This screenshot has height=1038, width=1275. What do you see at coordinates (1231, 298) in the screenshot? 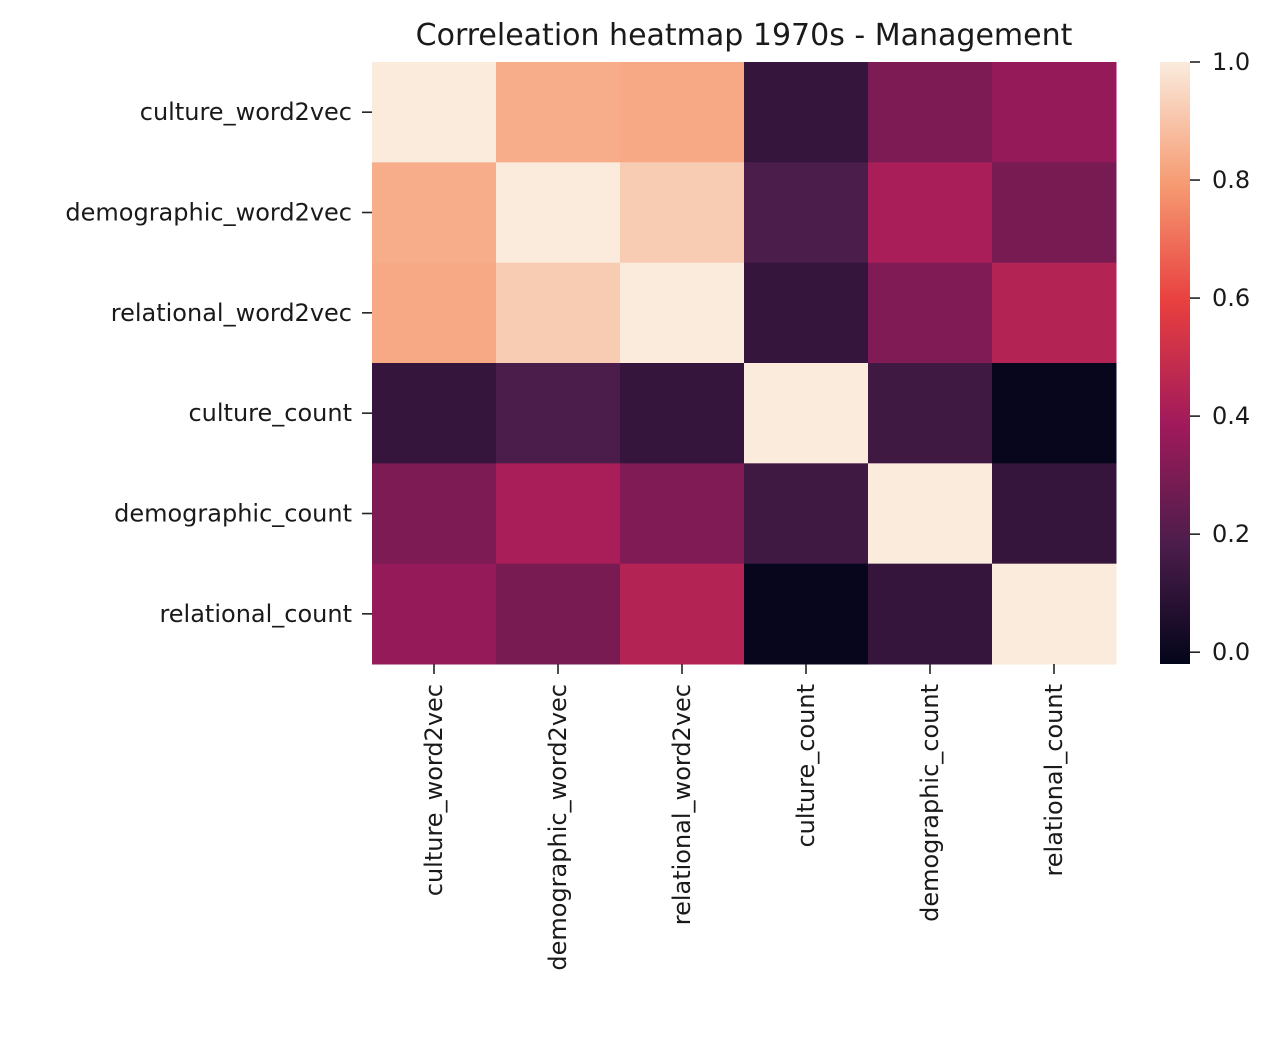
I see `colorbar-tick-label: 0.6` at bounding box center [1231, 298].